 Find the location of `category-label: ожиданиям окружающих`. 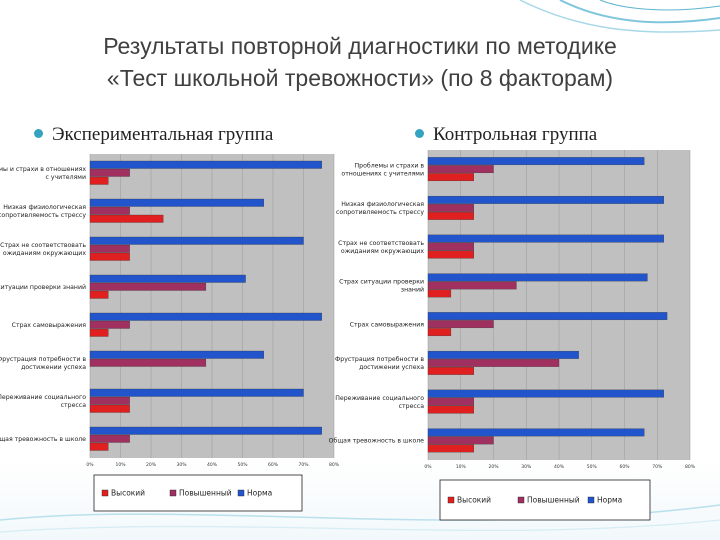

category-label: ожиданиям окружающих is located at coordinates (382, 251).